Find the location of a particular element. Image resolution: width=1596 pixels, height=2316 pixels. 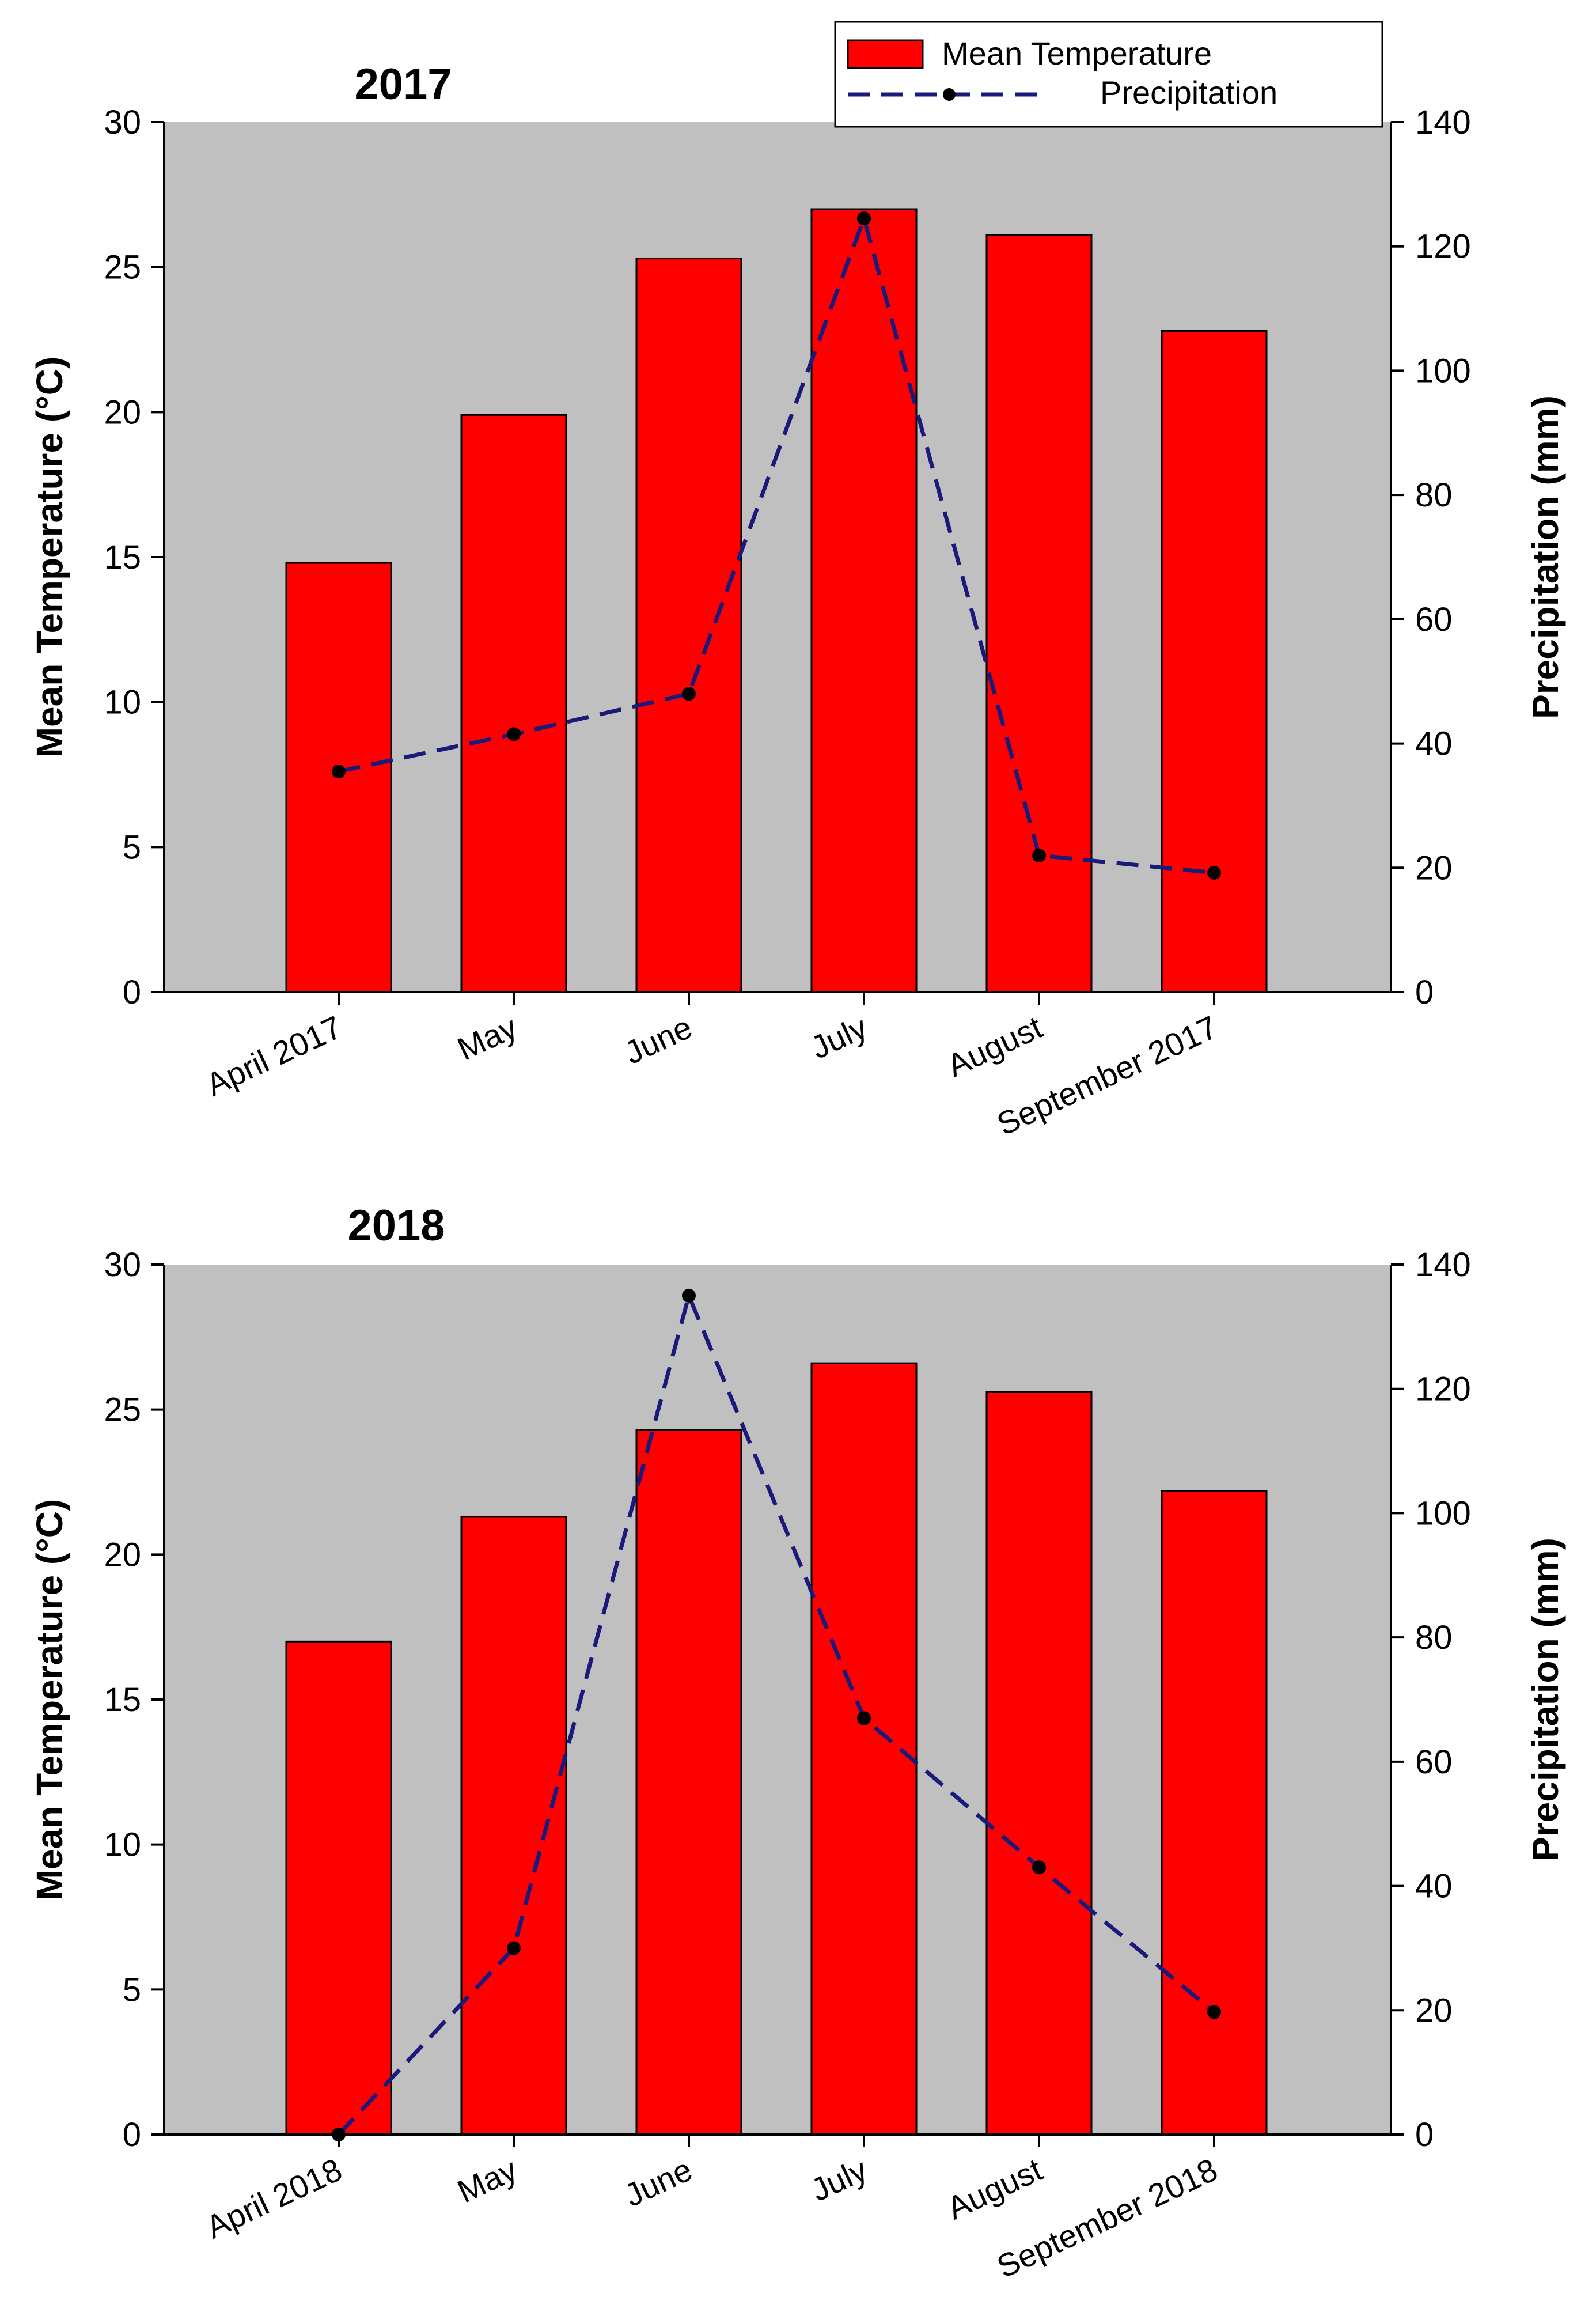

legend-line-marker is located at coordinates (949, 94).